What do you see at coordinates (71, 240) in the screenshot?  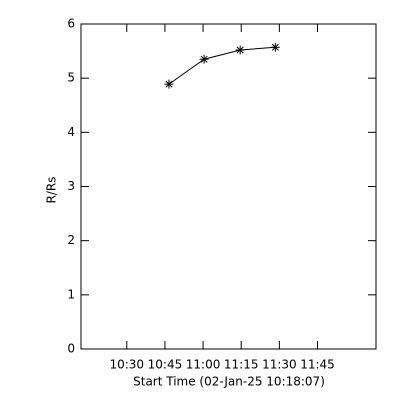 I see `y-tick-label: 2` at bounding box center [71, 240].